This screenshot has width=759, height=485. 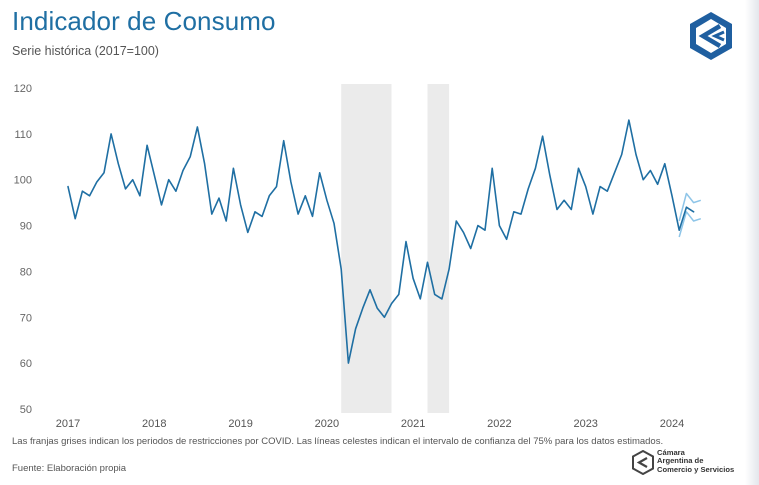 I want to click on y-tick-label: 100, so click(x=23, y=181).